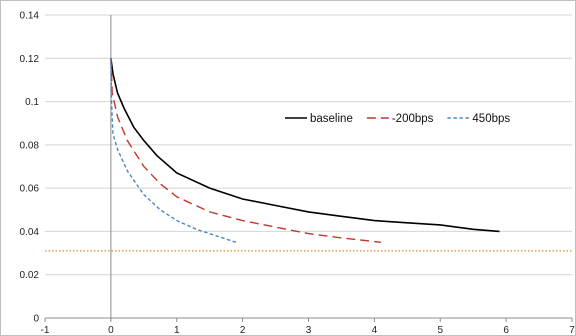  I want to click on y-tick-label: 0, so click(36, 319).